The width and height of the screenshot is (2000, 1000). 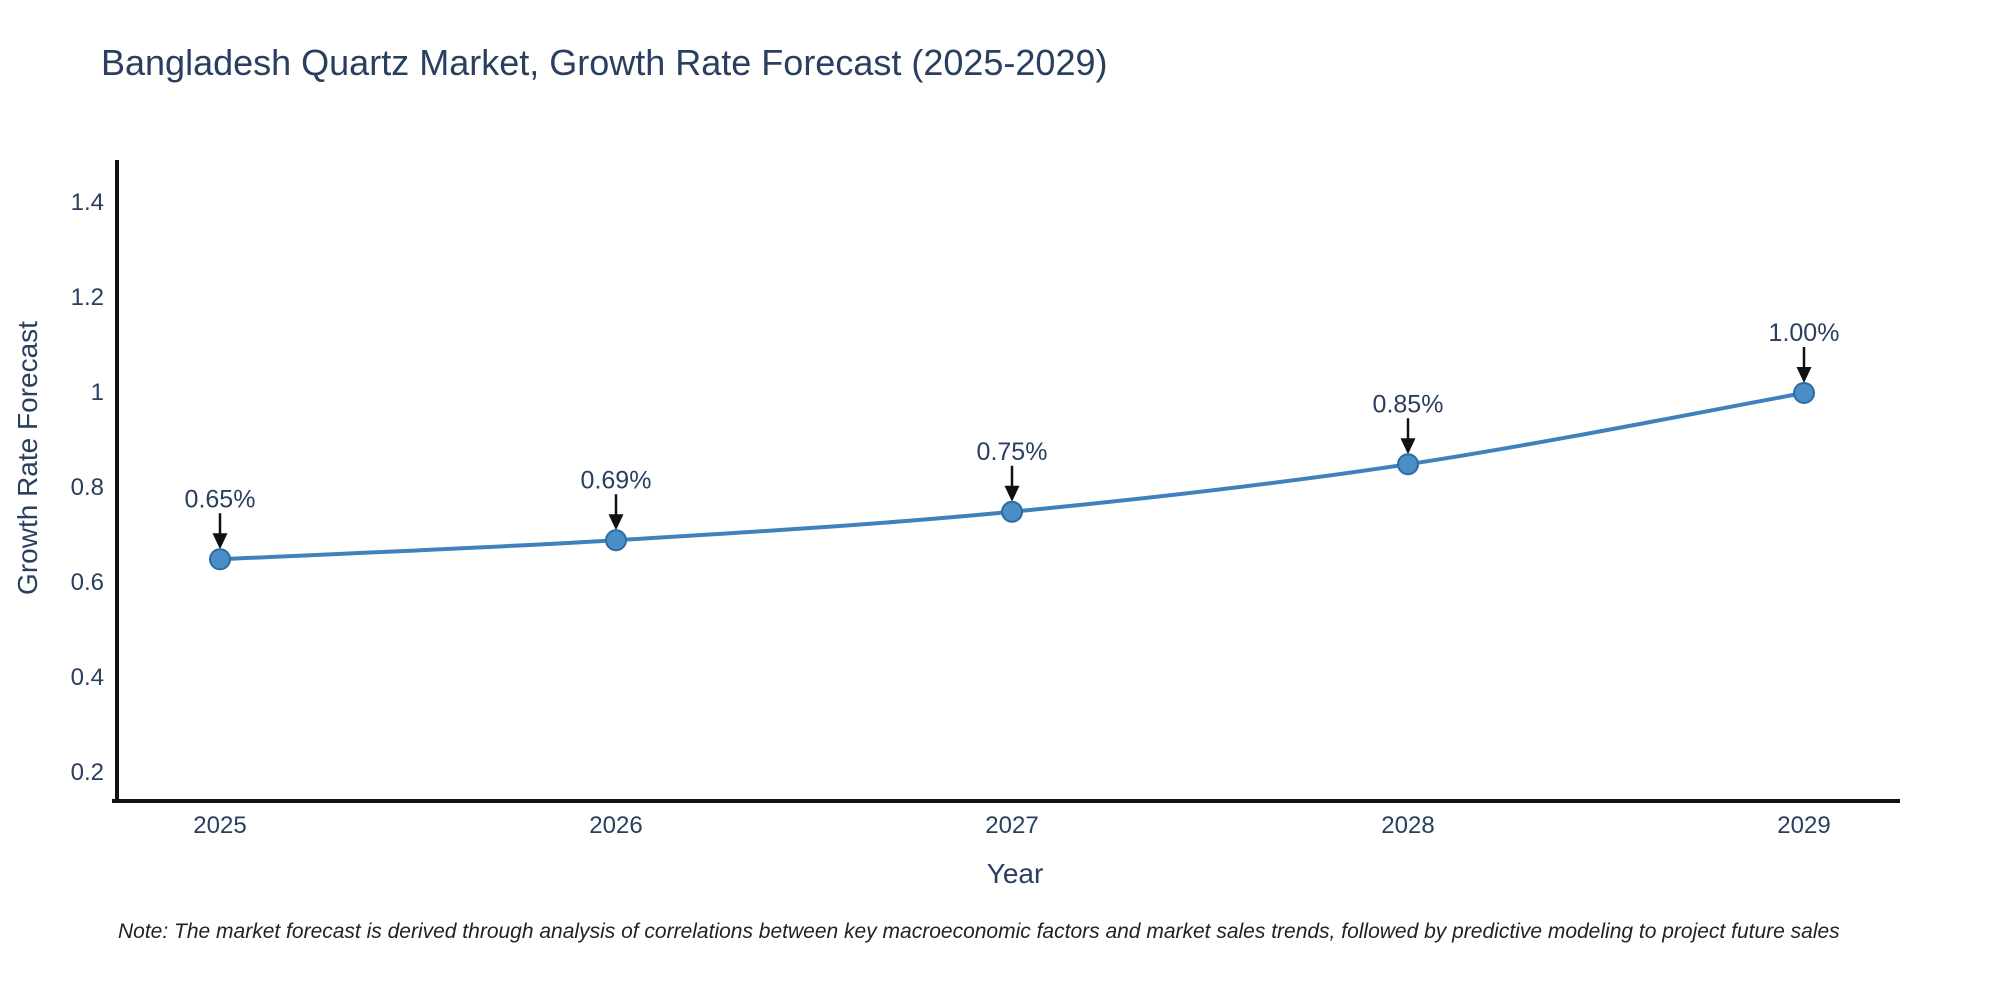 What do you see at coordinates (117, 481) in the screenshot?
I see `y-axis-line` at bounding box center [117, 481].